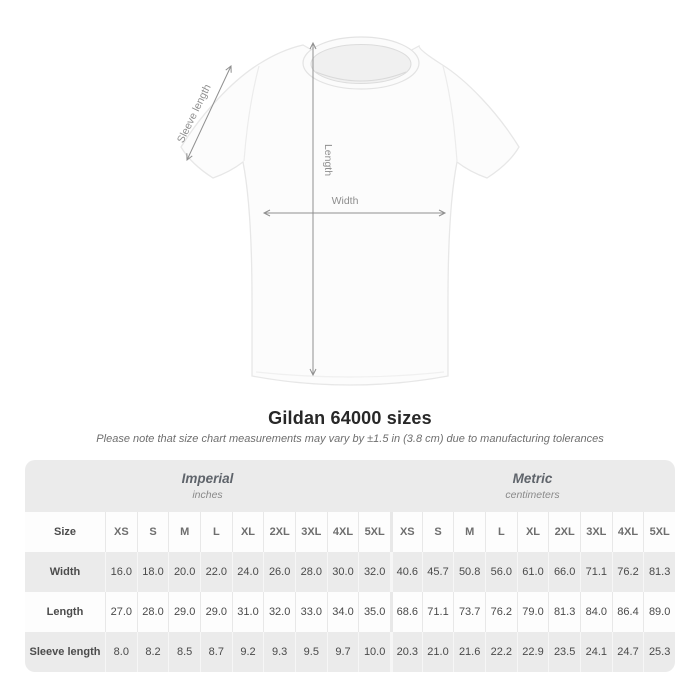 This screenshot has height=700, width=700. What do you see at coordinates (247, 612) in the screenshot?
I see `cell: 31.0` at bounding box center [247, 612].